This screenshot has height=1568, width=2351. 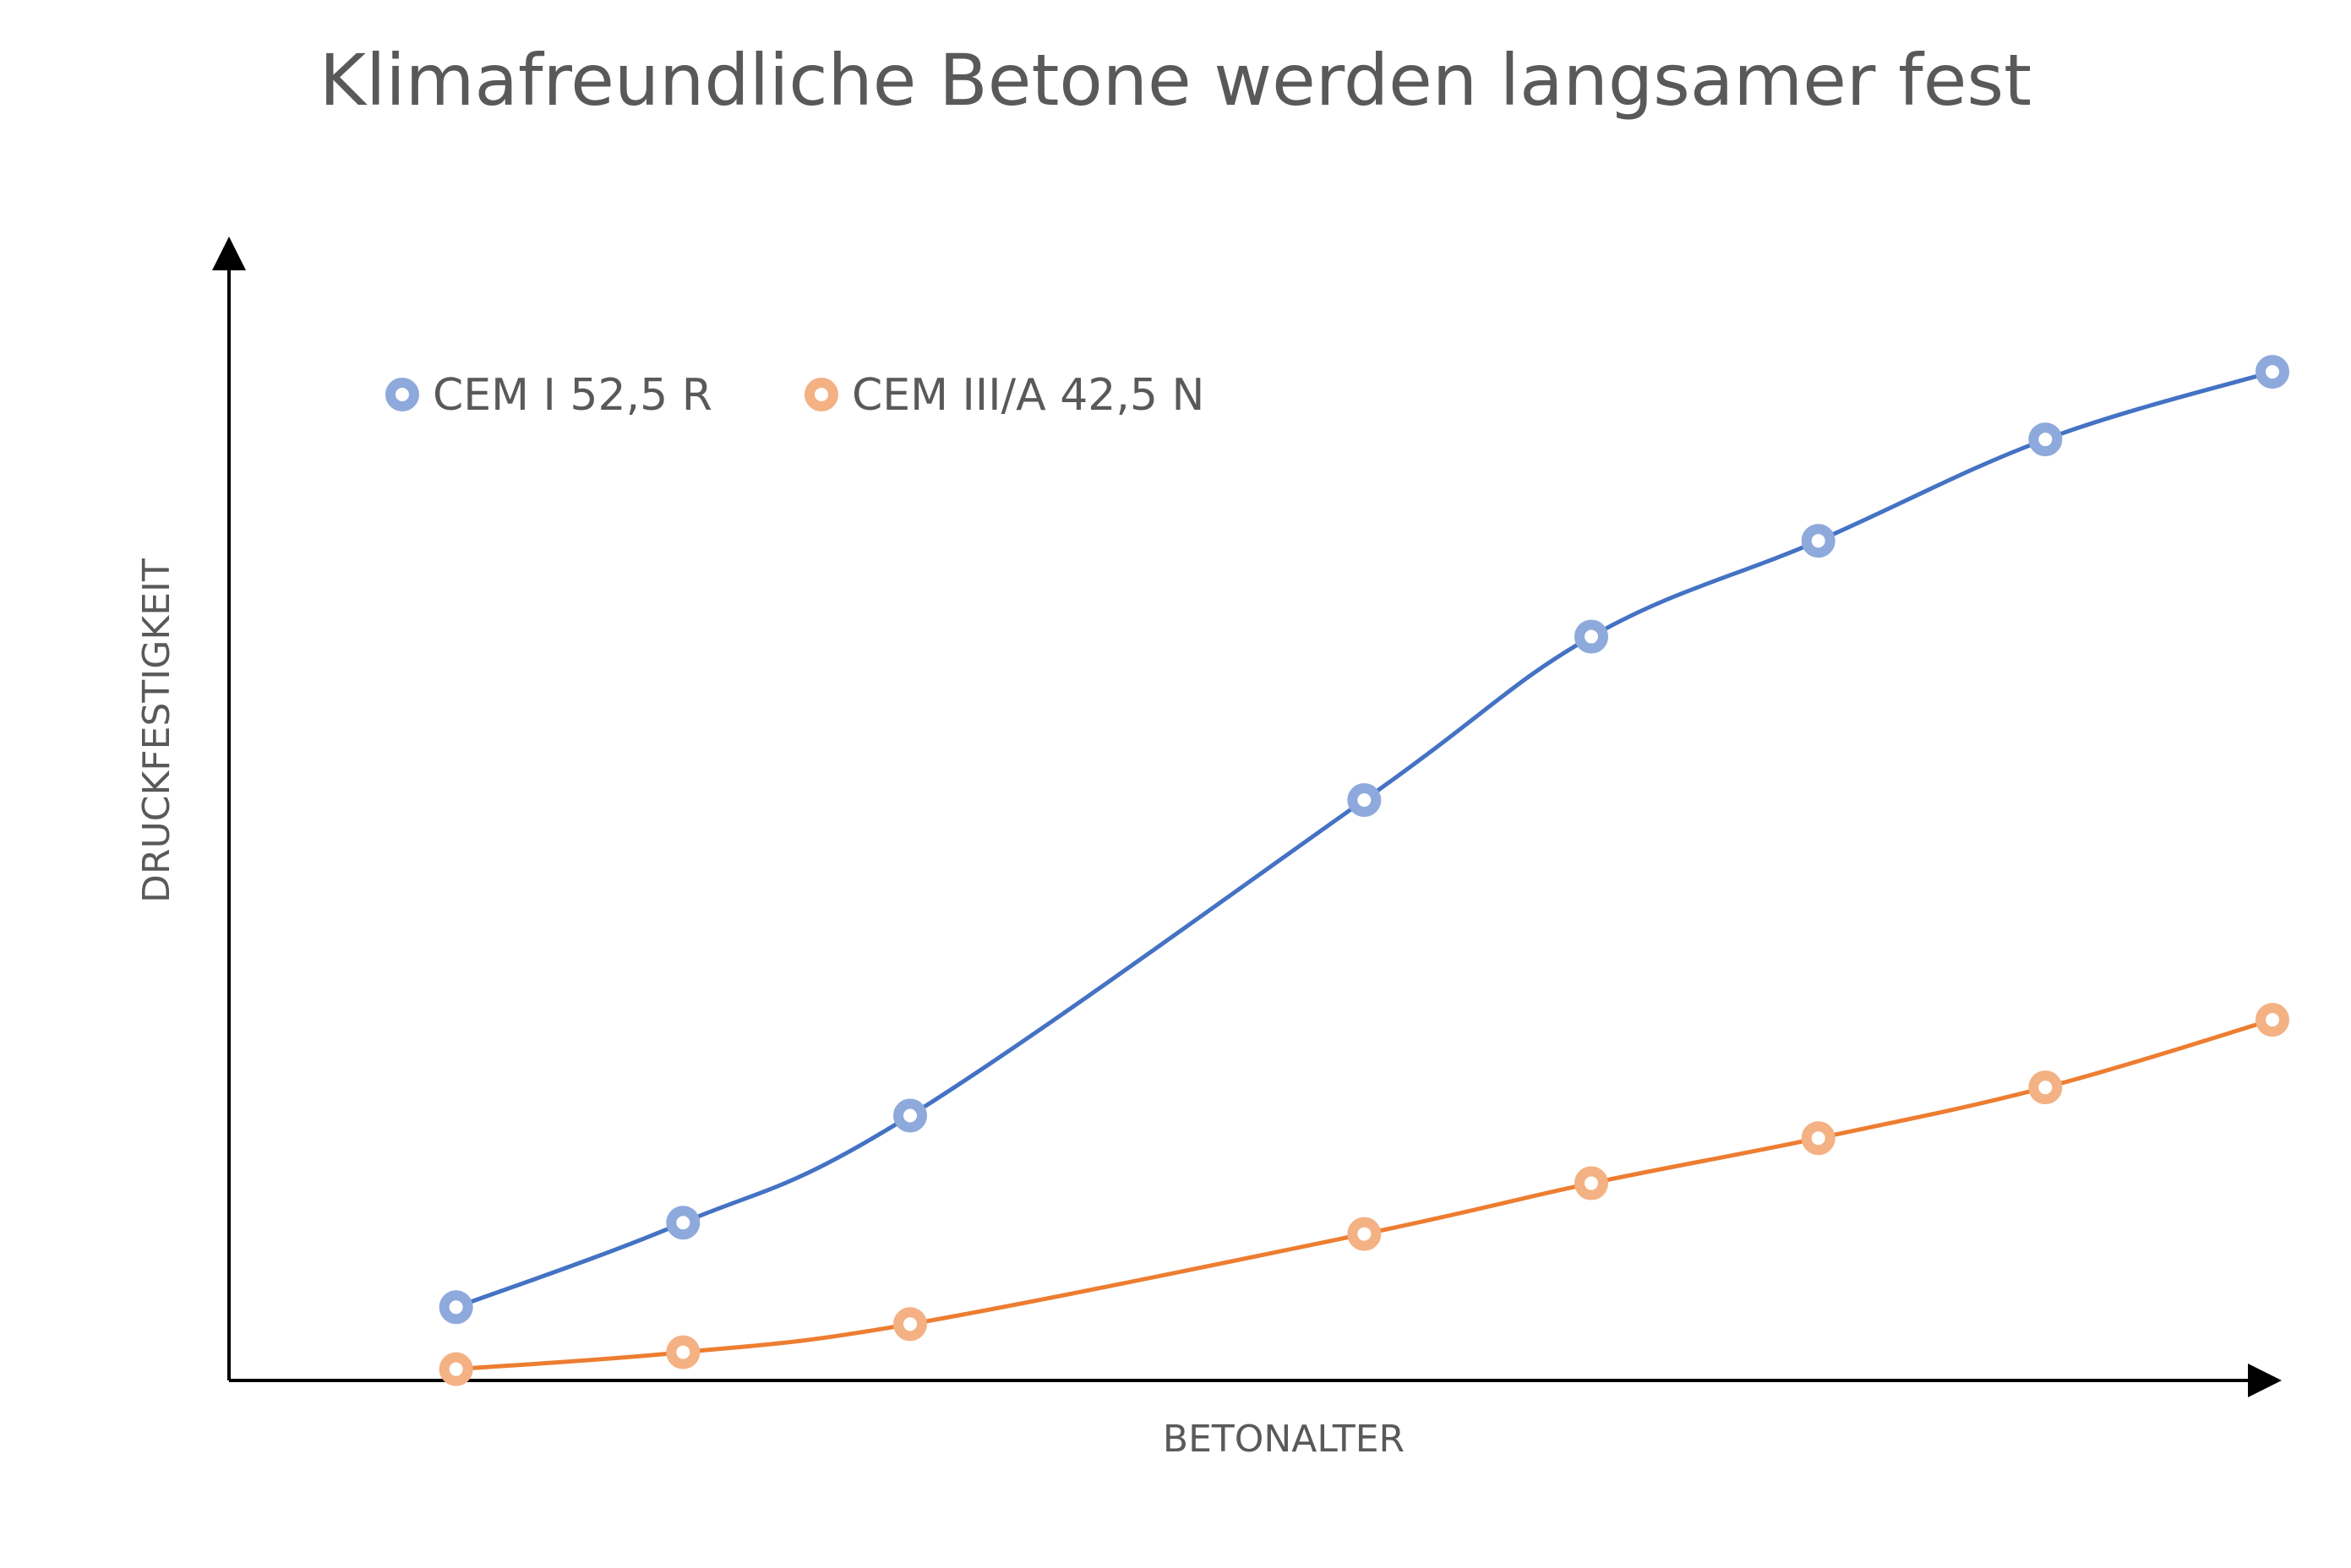 What do you see at coordinates (572, 395) in the screenshot?
I see `legend-label: CEM I 52,5 R` at bounding box center [572, 395].